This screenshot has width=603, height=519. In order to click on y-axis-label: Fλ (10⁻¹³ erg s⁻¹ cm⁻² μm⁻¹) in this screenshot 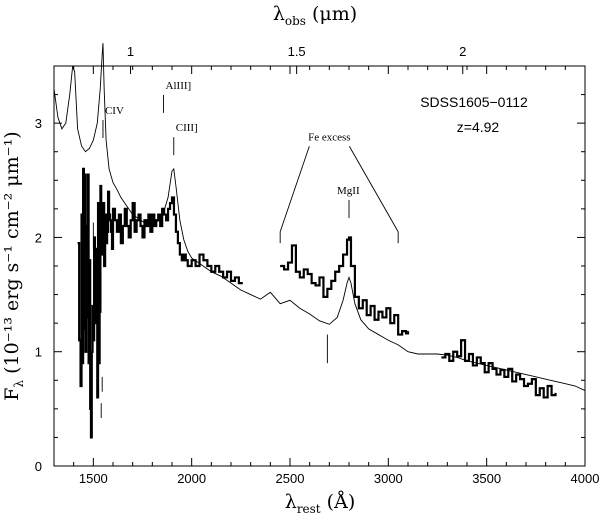, I will do `click(13, 265)`.